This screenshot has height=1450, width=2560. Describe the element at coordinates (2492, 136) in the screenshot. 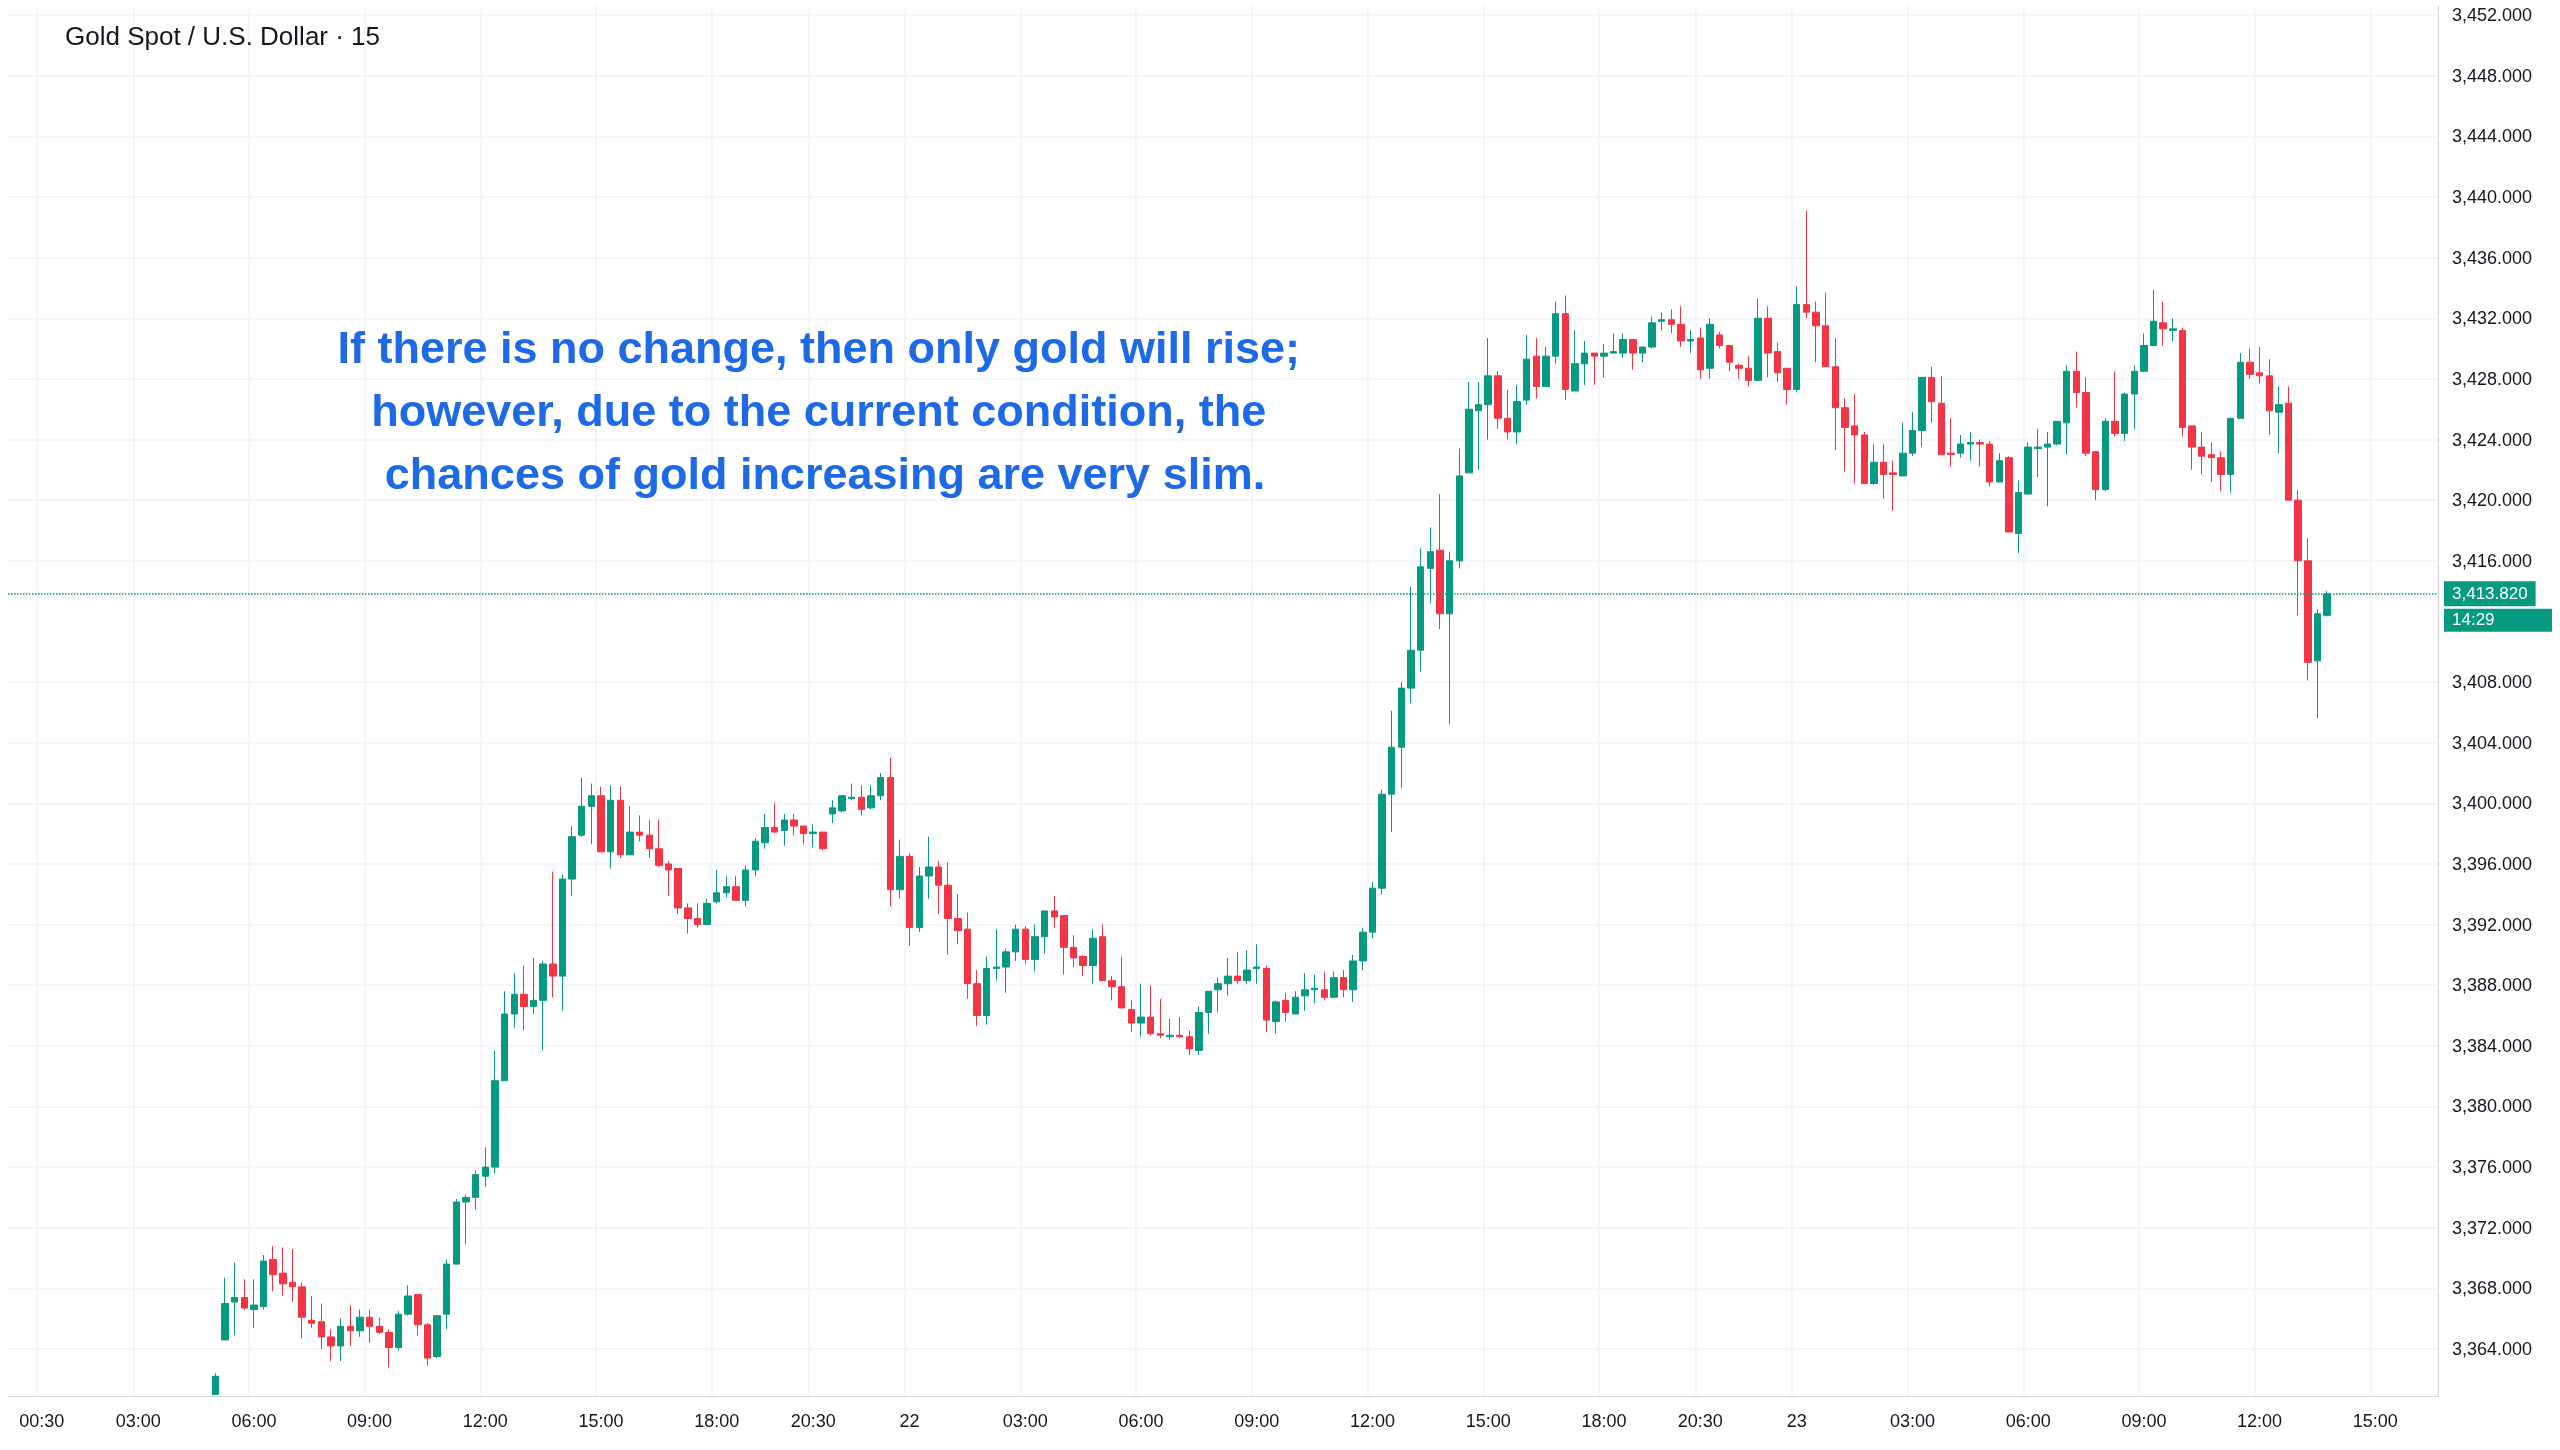

I see `y-tick-label: 3,444.000` at that location.